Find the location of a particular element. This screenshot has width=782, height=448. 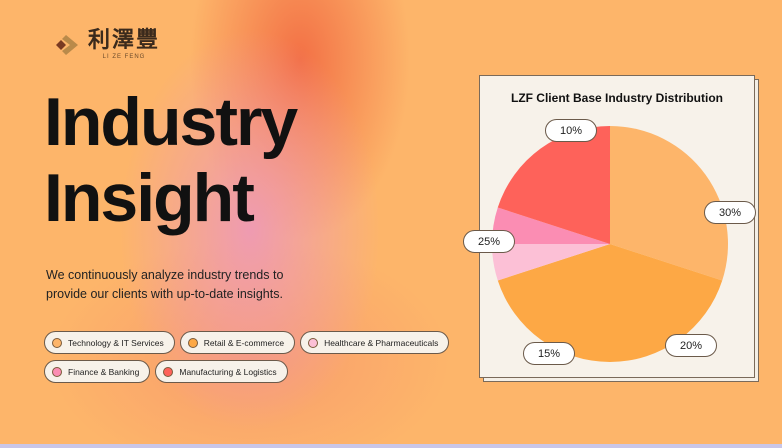

data-label: 10% is located at coordinates (571, 130).